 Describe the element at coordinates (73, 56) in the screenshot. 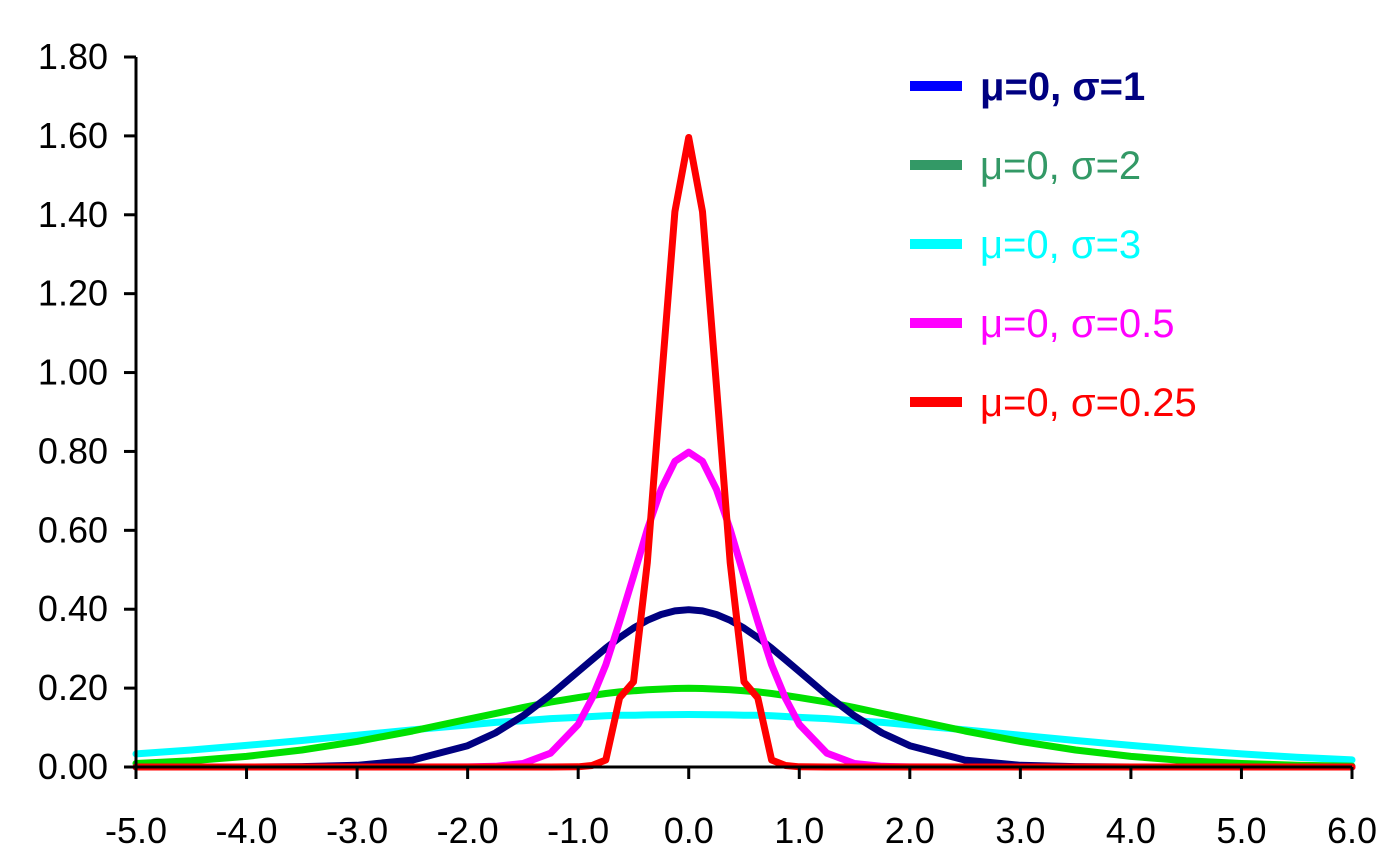

I see `y-tick-label: 1.80` at that location.